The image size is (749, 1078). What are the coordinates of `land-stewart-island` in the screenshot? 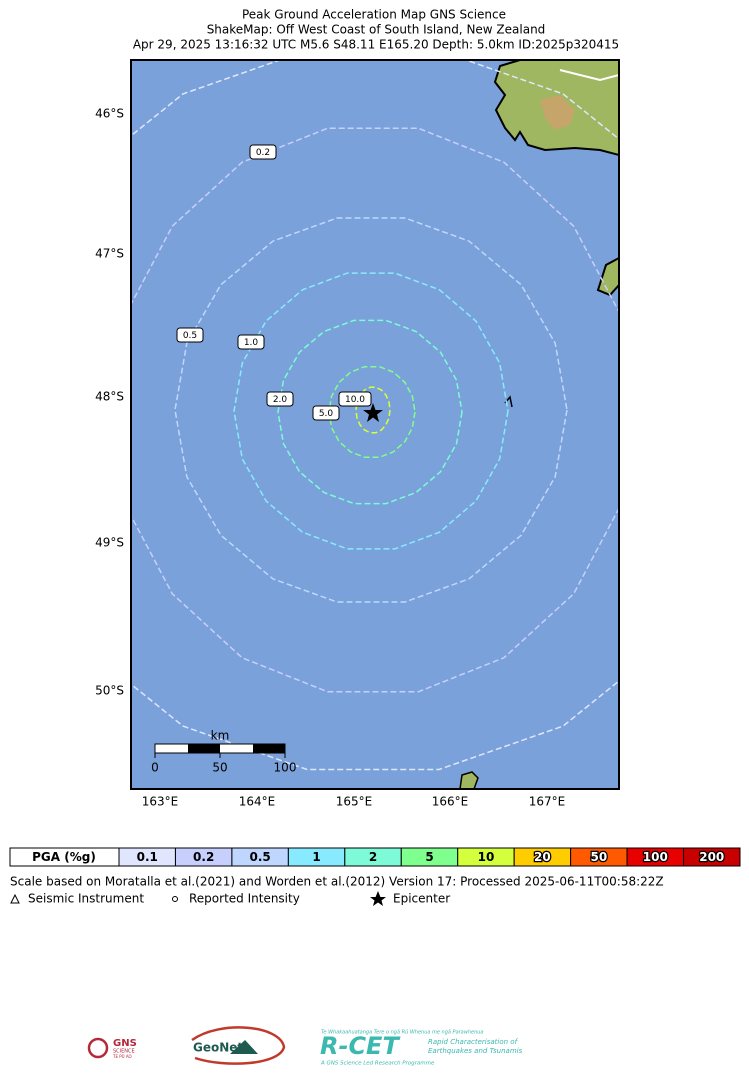 It's located at (607, 276).